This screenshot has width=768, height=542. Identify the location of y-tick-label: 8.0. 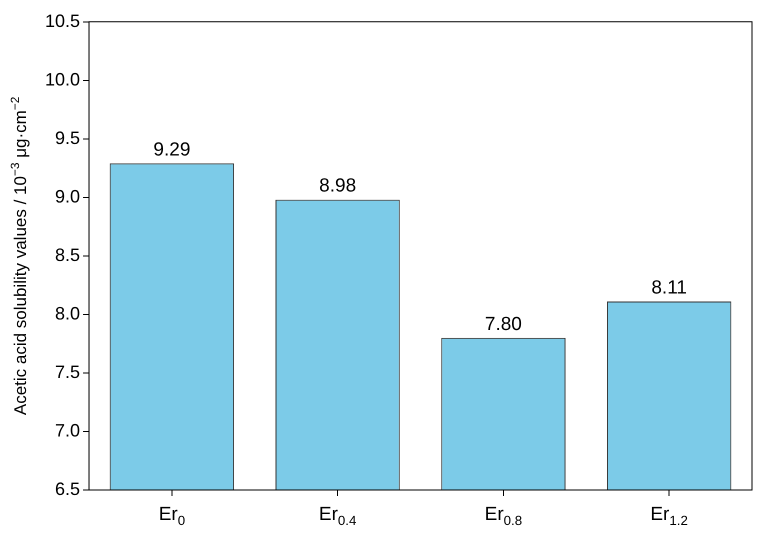
(67, 313).